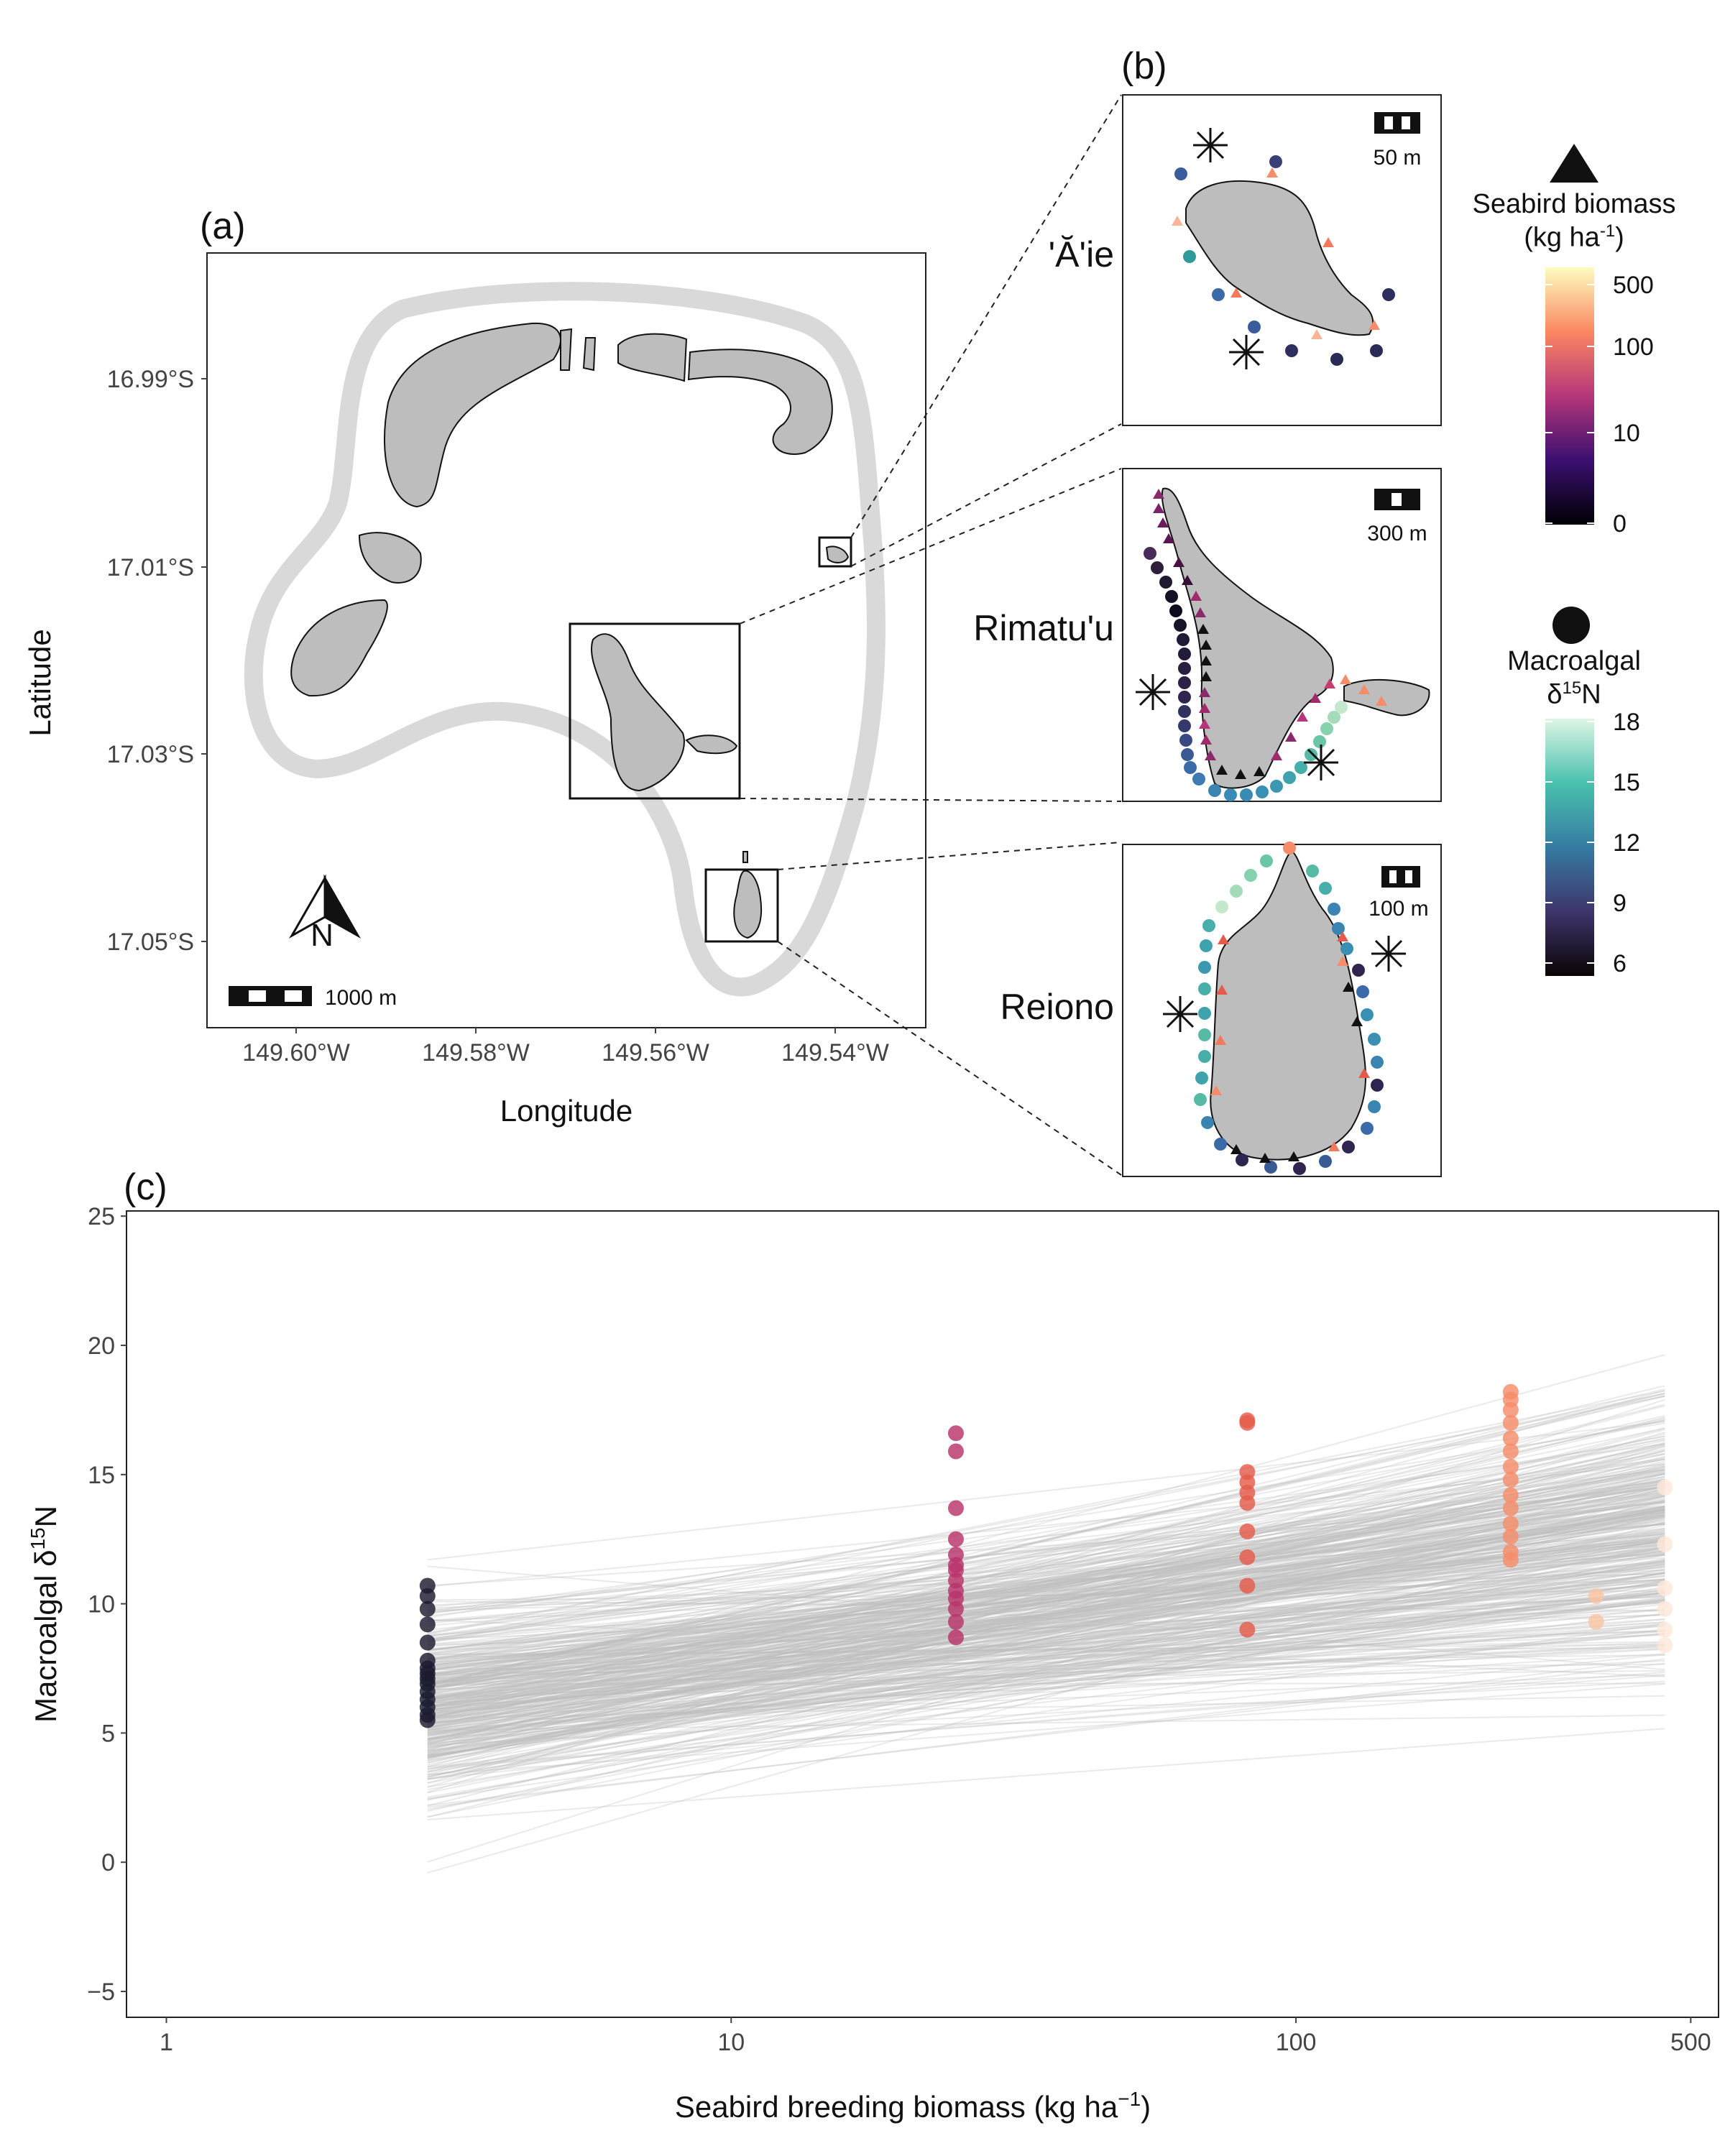 This screenshot has height=2156, width=1725. Describe the element at coordinates (339, 648) in the screenshot. I see `island-west-large` at that location.